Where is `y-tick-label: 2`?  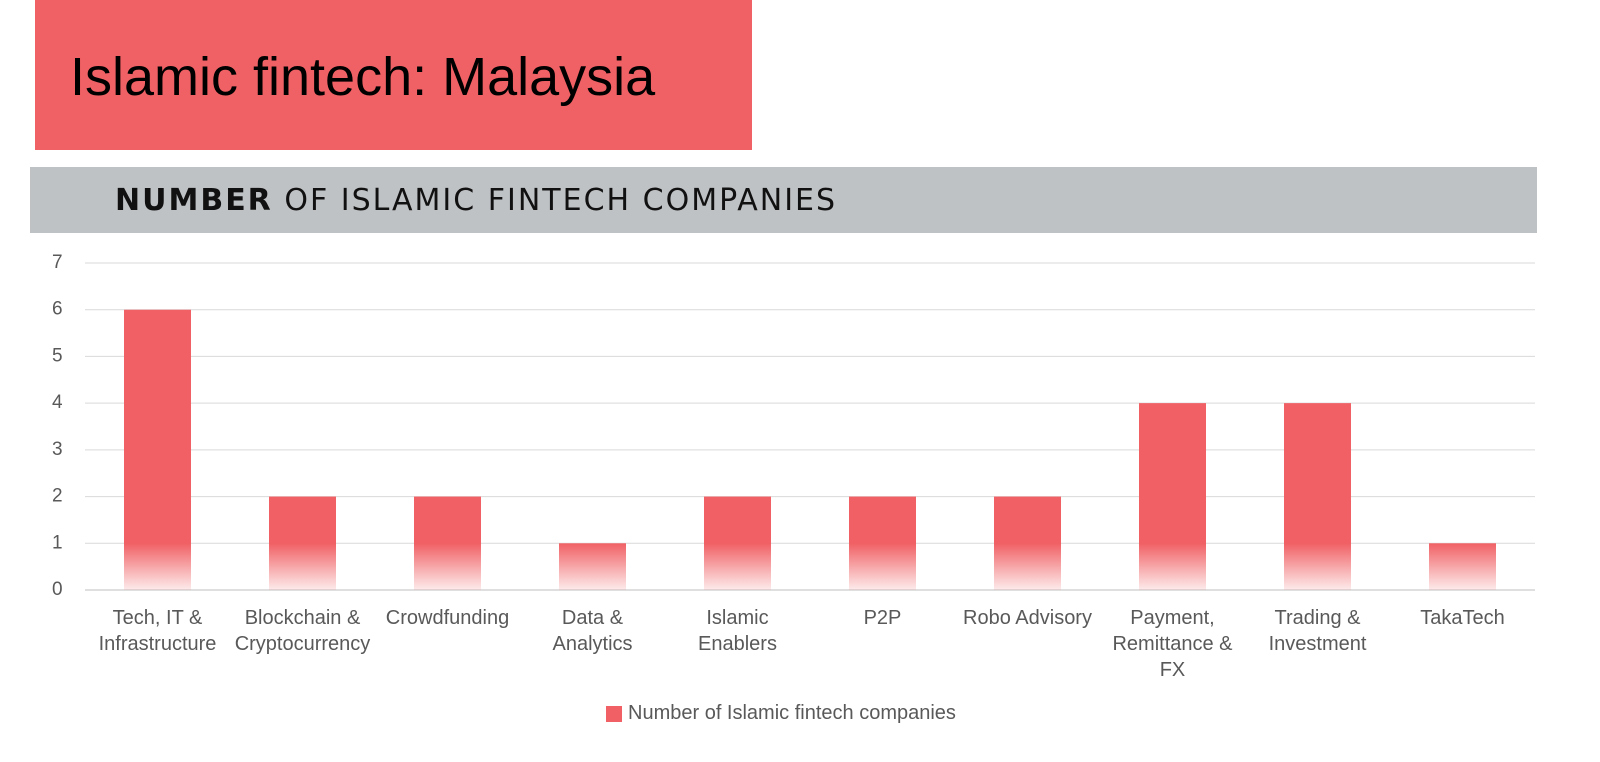
y-tick-label: 2 is located at coordinates (57, 496).